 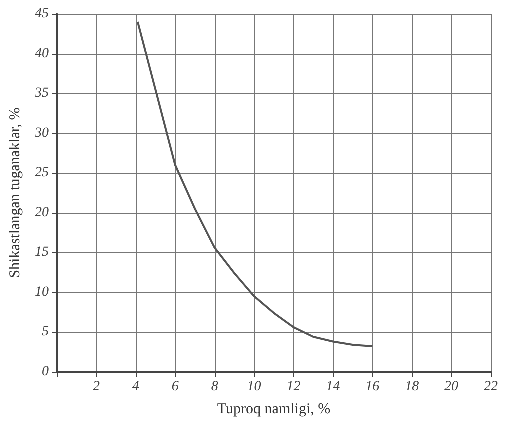 What do you see at coordinates (45, 332) in the screenshot?
I see `y-tick-label: 5` at bounding box center [45, 332].